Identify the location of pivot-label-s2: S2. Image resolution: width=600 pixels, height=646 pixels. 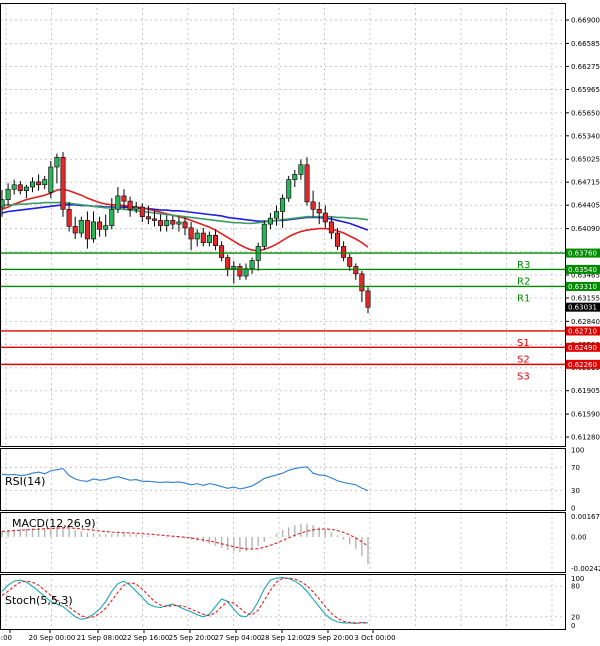
(523, 359).